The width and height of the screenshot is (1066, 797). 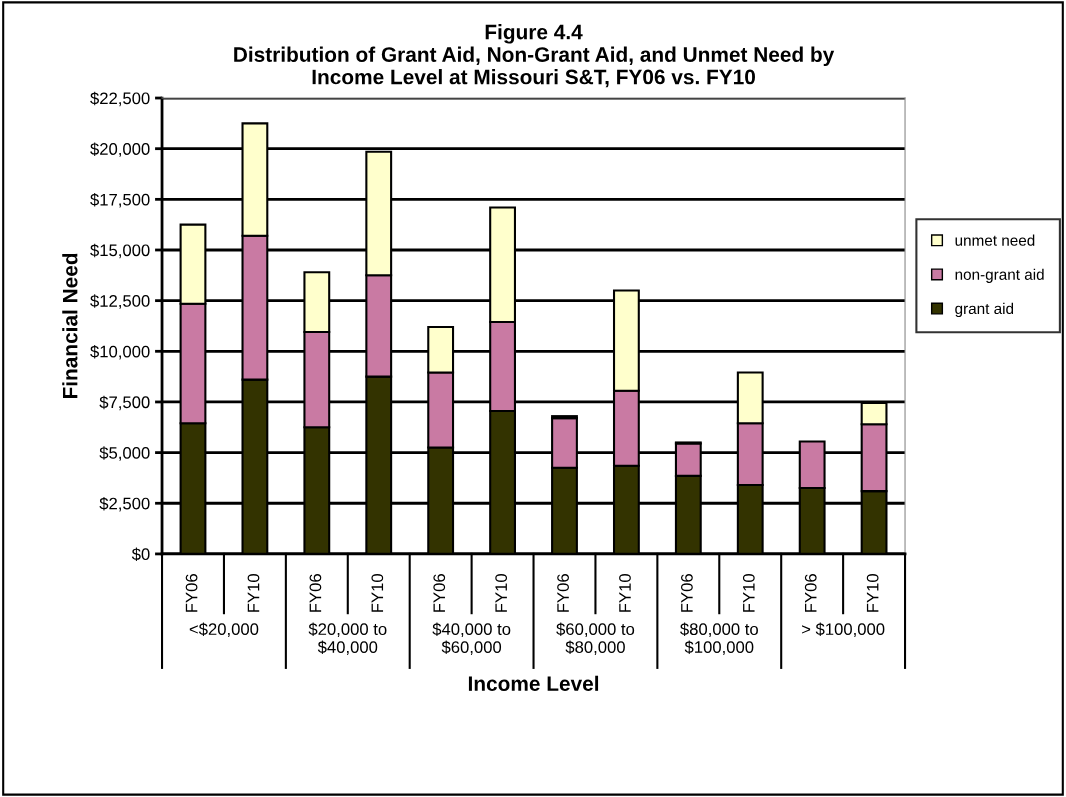 I want to click on text: $20,000 to $40,000, so click(x=347, y=638).